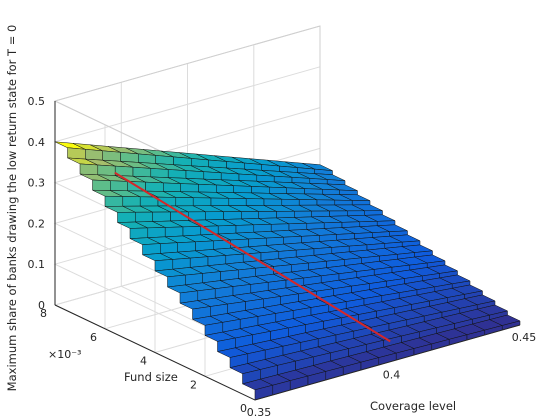 The width and height of the screenshot is (553, 417). I want to click on y-tick-label: 6, so click(93, 337).